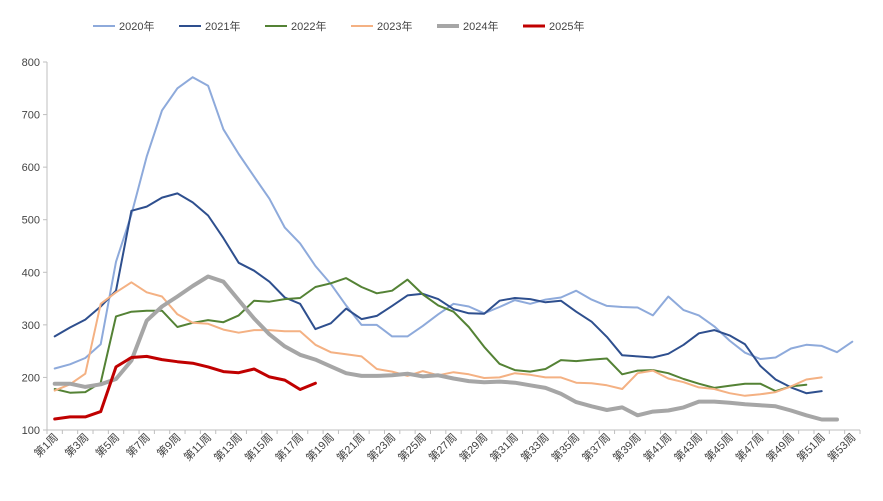 The height and width of the screenshot is (501, 883). I want to click on x-tick-label: 第41周, so click(657, 447).